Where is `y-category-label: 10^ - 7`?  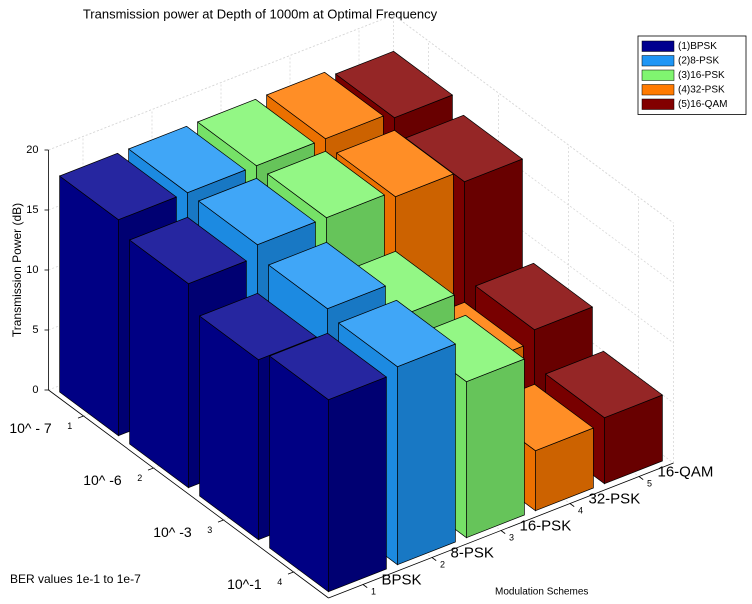
y-category-label: 10^ - 7 is located at coordinates (30, 428).